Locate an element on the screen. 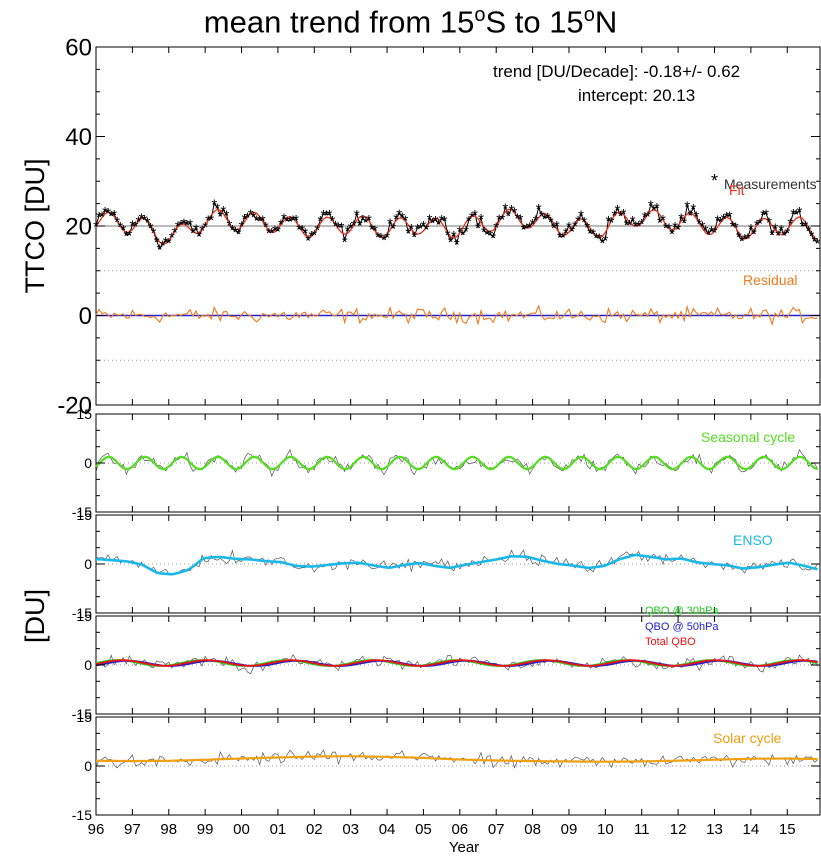 Image resolution: width=821 pixels, height=858 pixels. panel-2-ytick-label: 0 is located at coordinates (88, 564).